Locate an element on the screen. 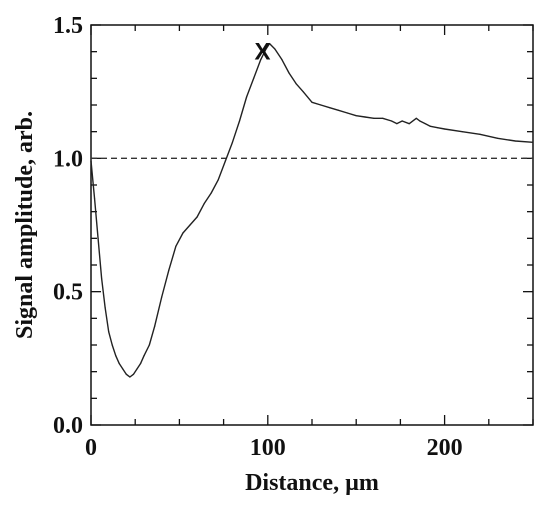 The image size is (550, 508). y-tick-label: 1.5 is located at coordinates (68, 26).